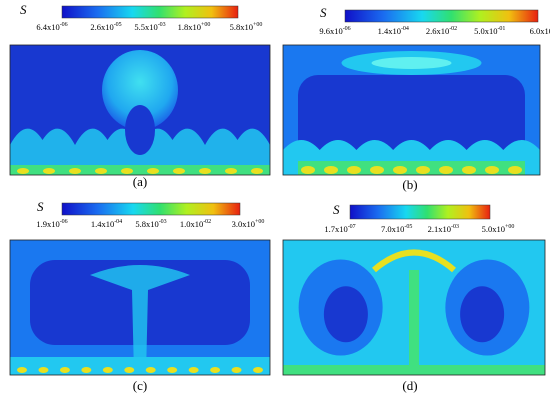 The image size is (550, 403). I want to click on colorbar-tick-label: 9.6x10-06, so click(334, 31).